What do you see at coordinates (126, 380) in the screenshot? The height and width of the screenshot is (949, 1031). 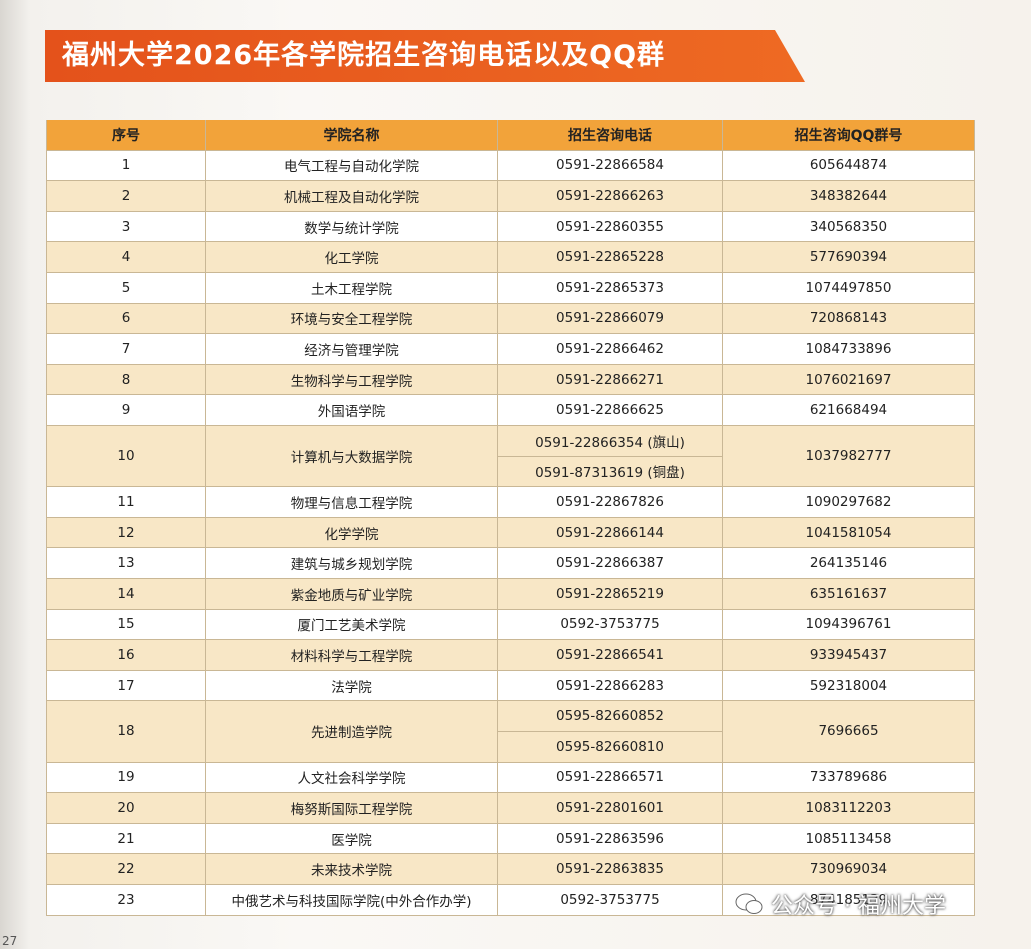 I see `row-number: 8` at bounding box center [126, 380].